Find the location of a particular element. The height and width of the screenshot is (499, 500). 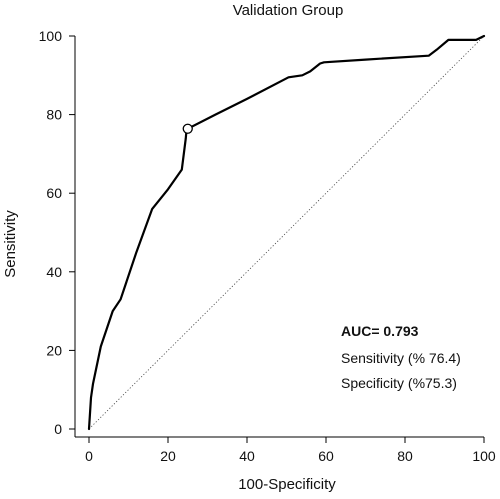

x-tick-label: 20 is located at coordinates (168, 456).